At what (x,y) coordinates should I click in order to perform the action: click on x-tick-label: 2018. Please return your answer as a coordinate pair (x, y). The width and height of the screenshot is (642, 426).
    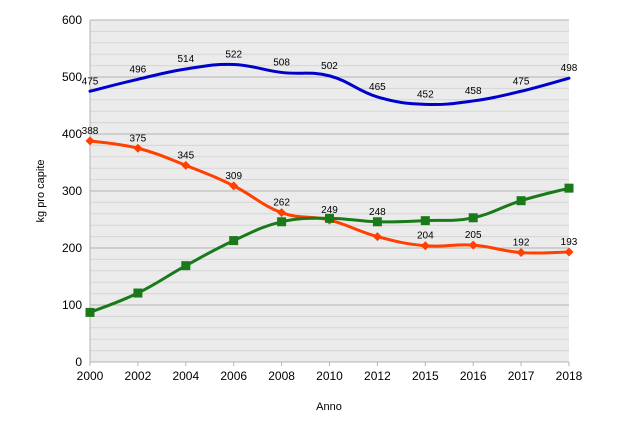
    Looking at the image, I should click on (569, 376).